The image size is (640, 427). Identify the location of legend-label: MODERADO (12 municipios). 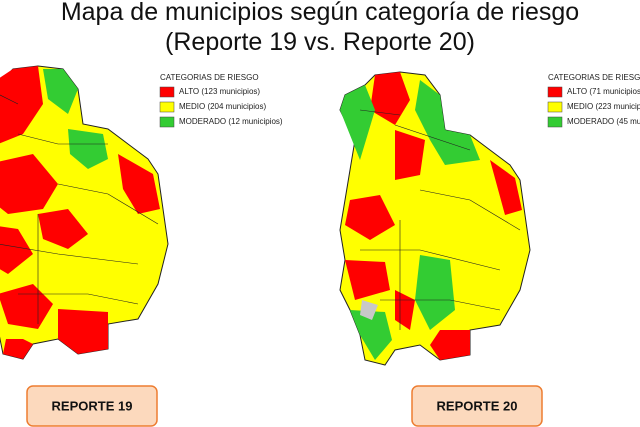
(231, 121).